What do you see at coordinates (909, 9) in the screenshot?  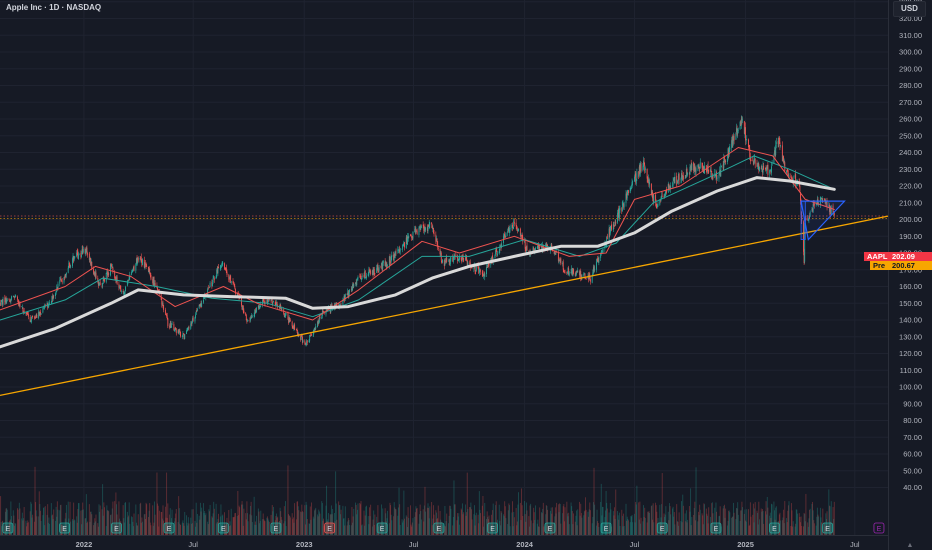 I see `currency-button: USD` at bounding box center [909, 9].